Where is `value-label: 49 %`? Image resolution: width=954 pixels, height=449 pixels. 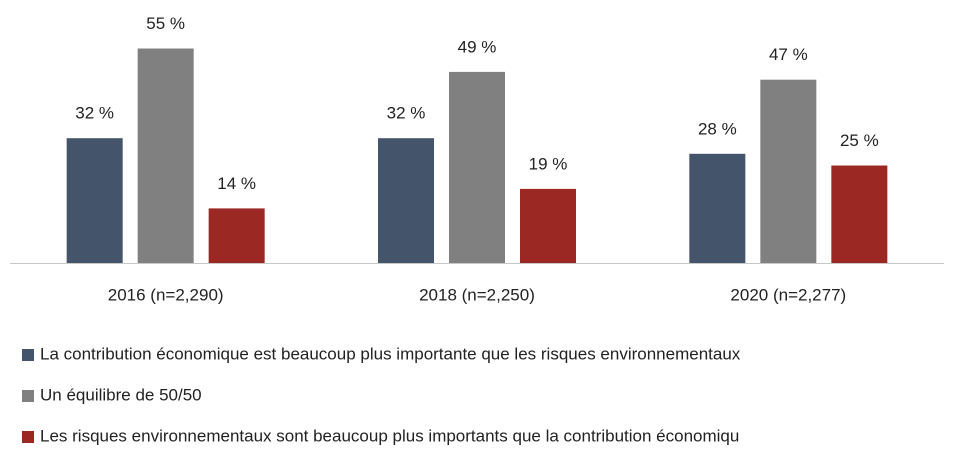 value-label: 49 % is located at coordinates (477, 46).